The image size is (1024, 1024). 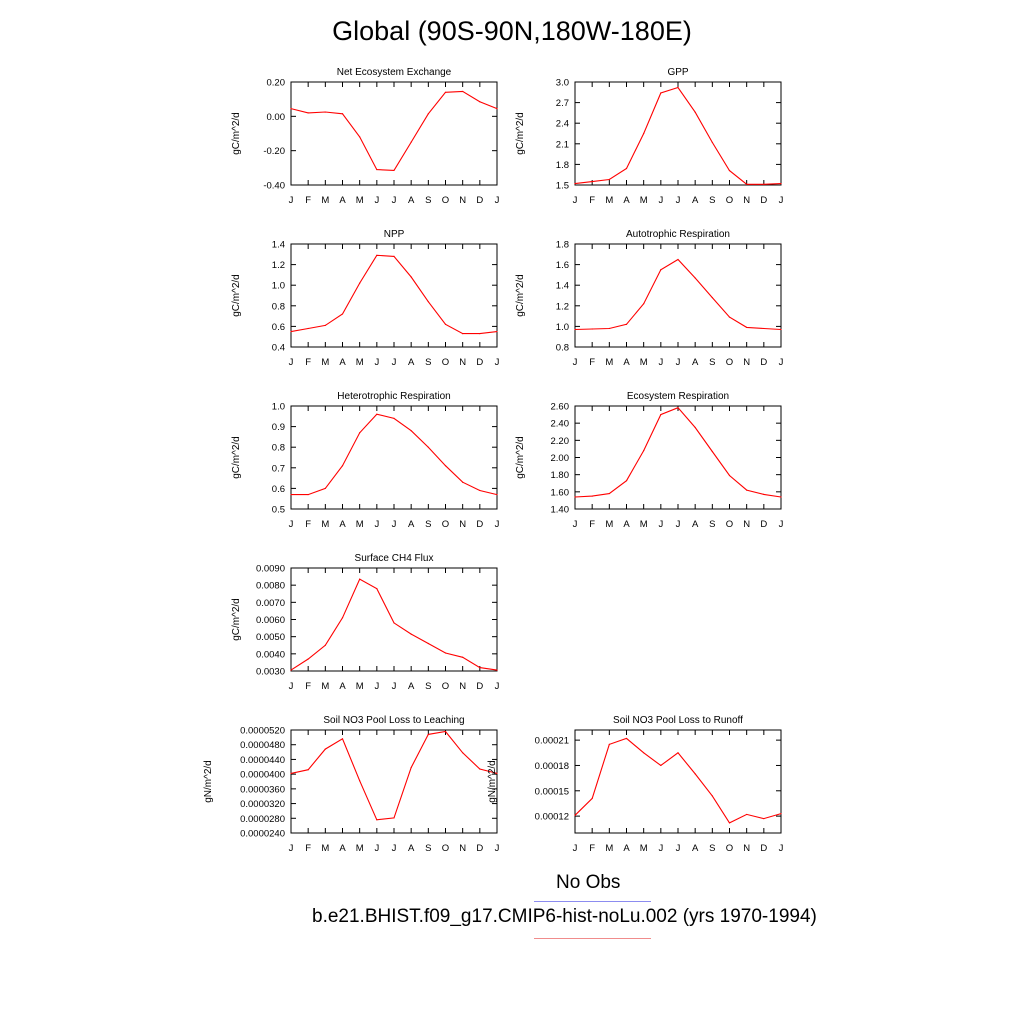 I want to click on legend-label-no-obs: No Obs, so click(x=588, y=882).